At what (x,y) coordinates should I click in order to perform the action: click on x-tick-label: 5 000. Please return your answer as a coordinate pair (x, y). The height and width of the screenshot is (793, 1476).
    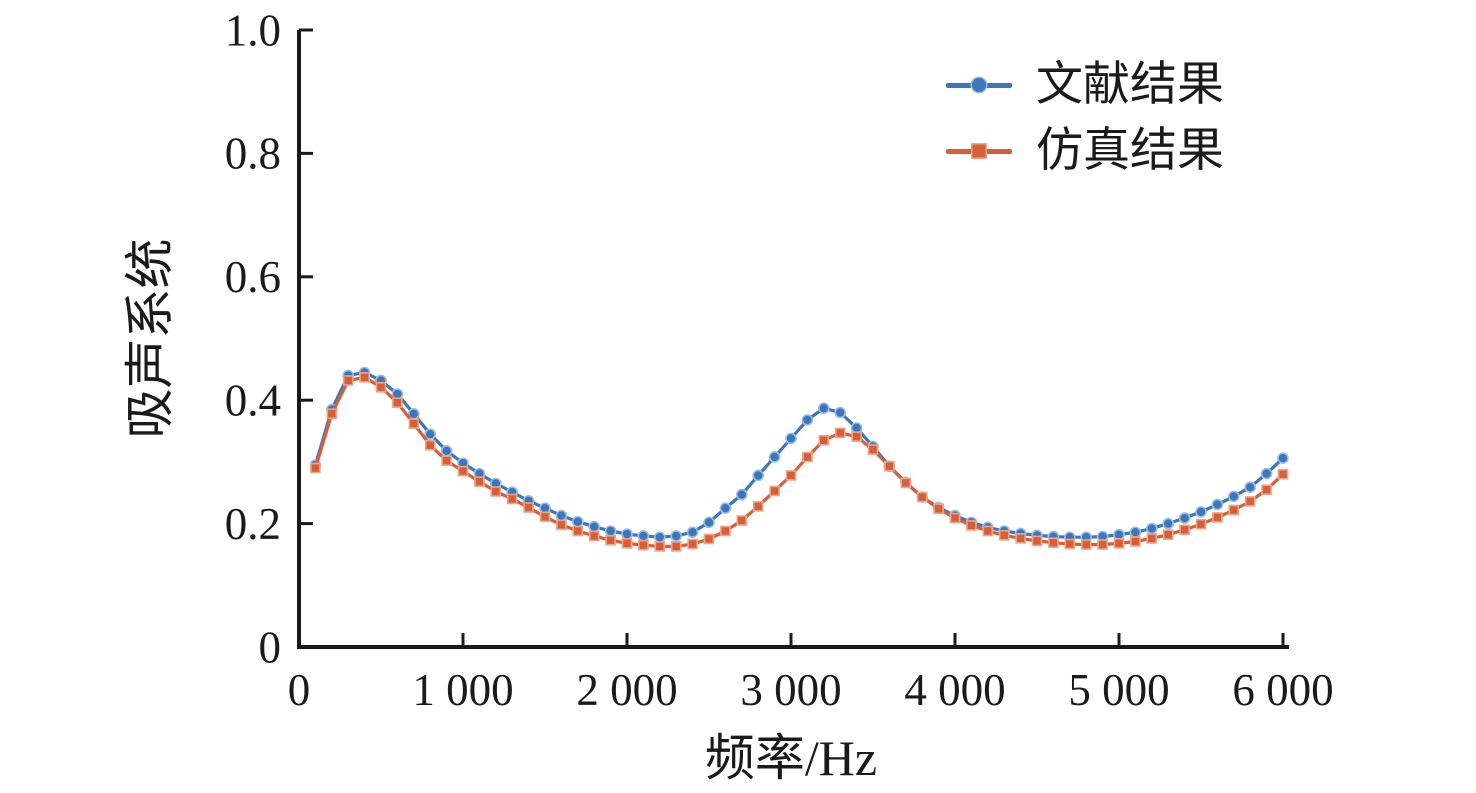
    Looking at the image, I should click on (1118, 690).